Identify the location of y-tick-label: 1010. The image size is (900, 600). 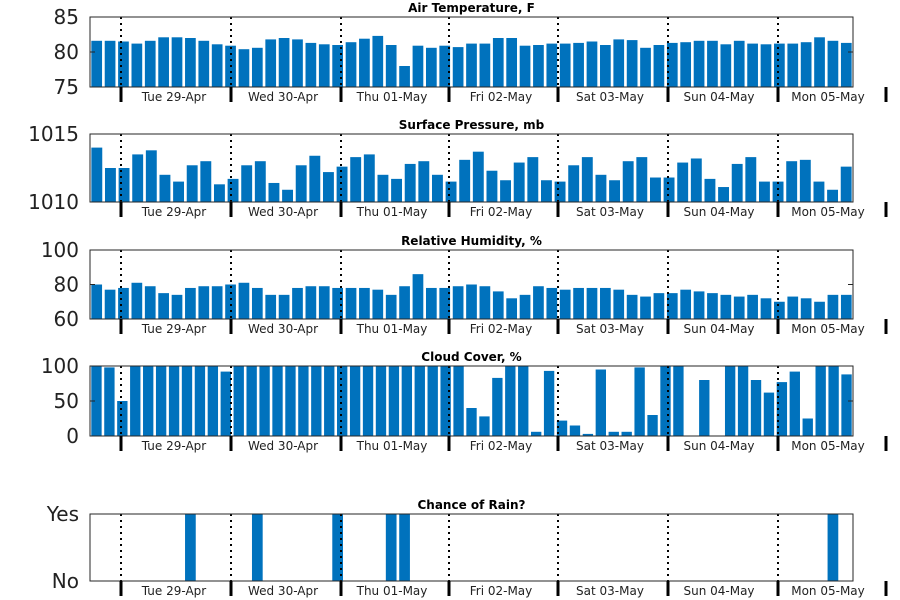
(53, 202).